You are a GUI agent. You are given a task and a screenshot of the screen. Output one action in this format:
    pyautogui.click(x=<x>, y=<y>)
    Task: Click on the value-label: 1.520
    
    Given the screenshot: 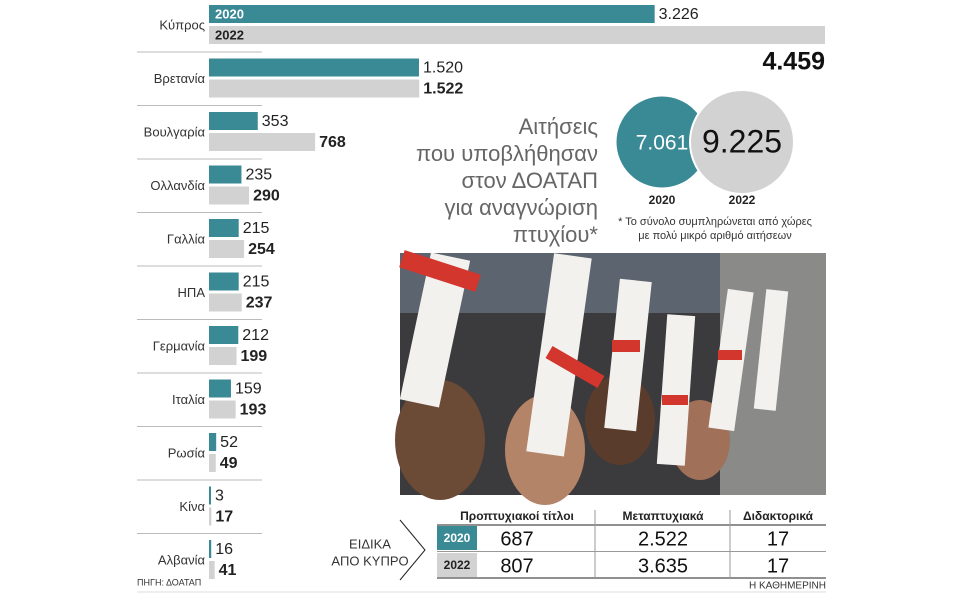 What is the action you would take?
    pyautogui.click(x=443, y=68)
    